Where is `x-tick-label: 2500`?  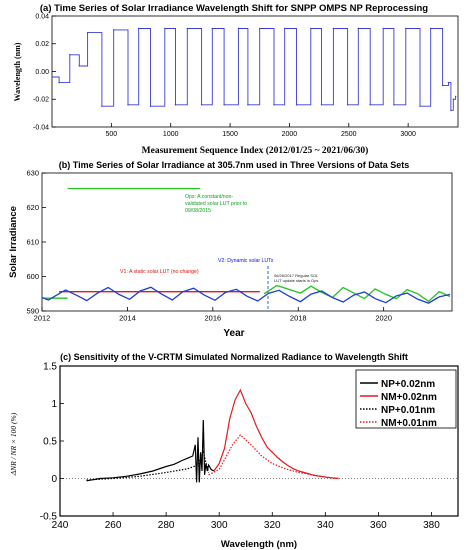 x-tick-label: 2500 is located at coordinates (349, 134).